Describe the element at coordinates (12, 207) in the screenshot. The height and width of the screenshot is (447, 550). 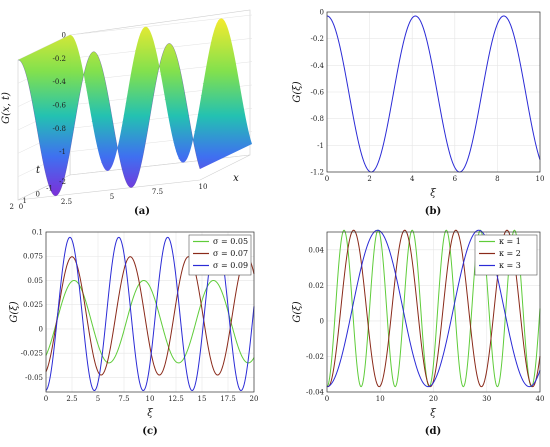
I see `t-tick-label: 2` at that location.